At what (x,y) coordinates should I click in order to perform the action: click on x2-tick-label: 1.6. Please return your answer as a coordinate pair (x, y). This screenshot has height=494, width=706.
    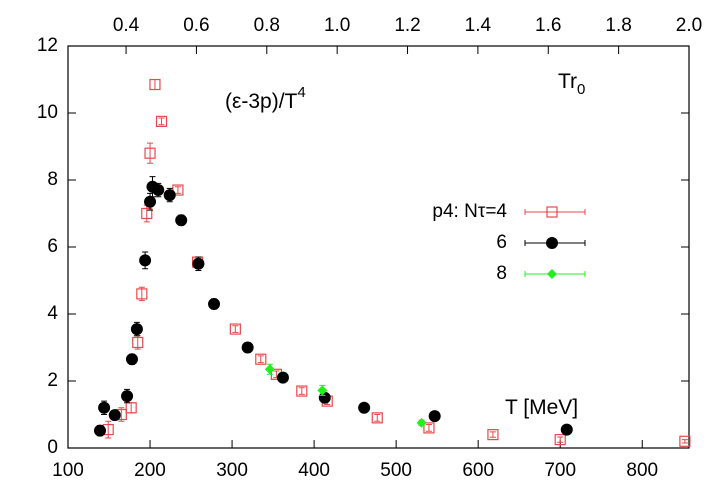
    Looking at the image, I should click on (548, 25).